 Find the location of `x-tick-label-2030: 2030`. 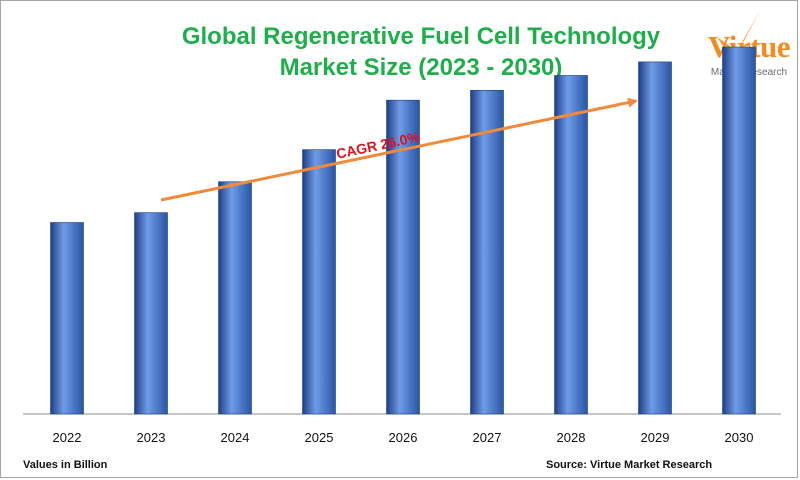

x-tick-label-2030: 2030 is located at coordinates (739, 437).